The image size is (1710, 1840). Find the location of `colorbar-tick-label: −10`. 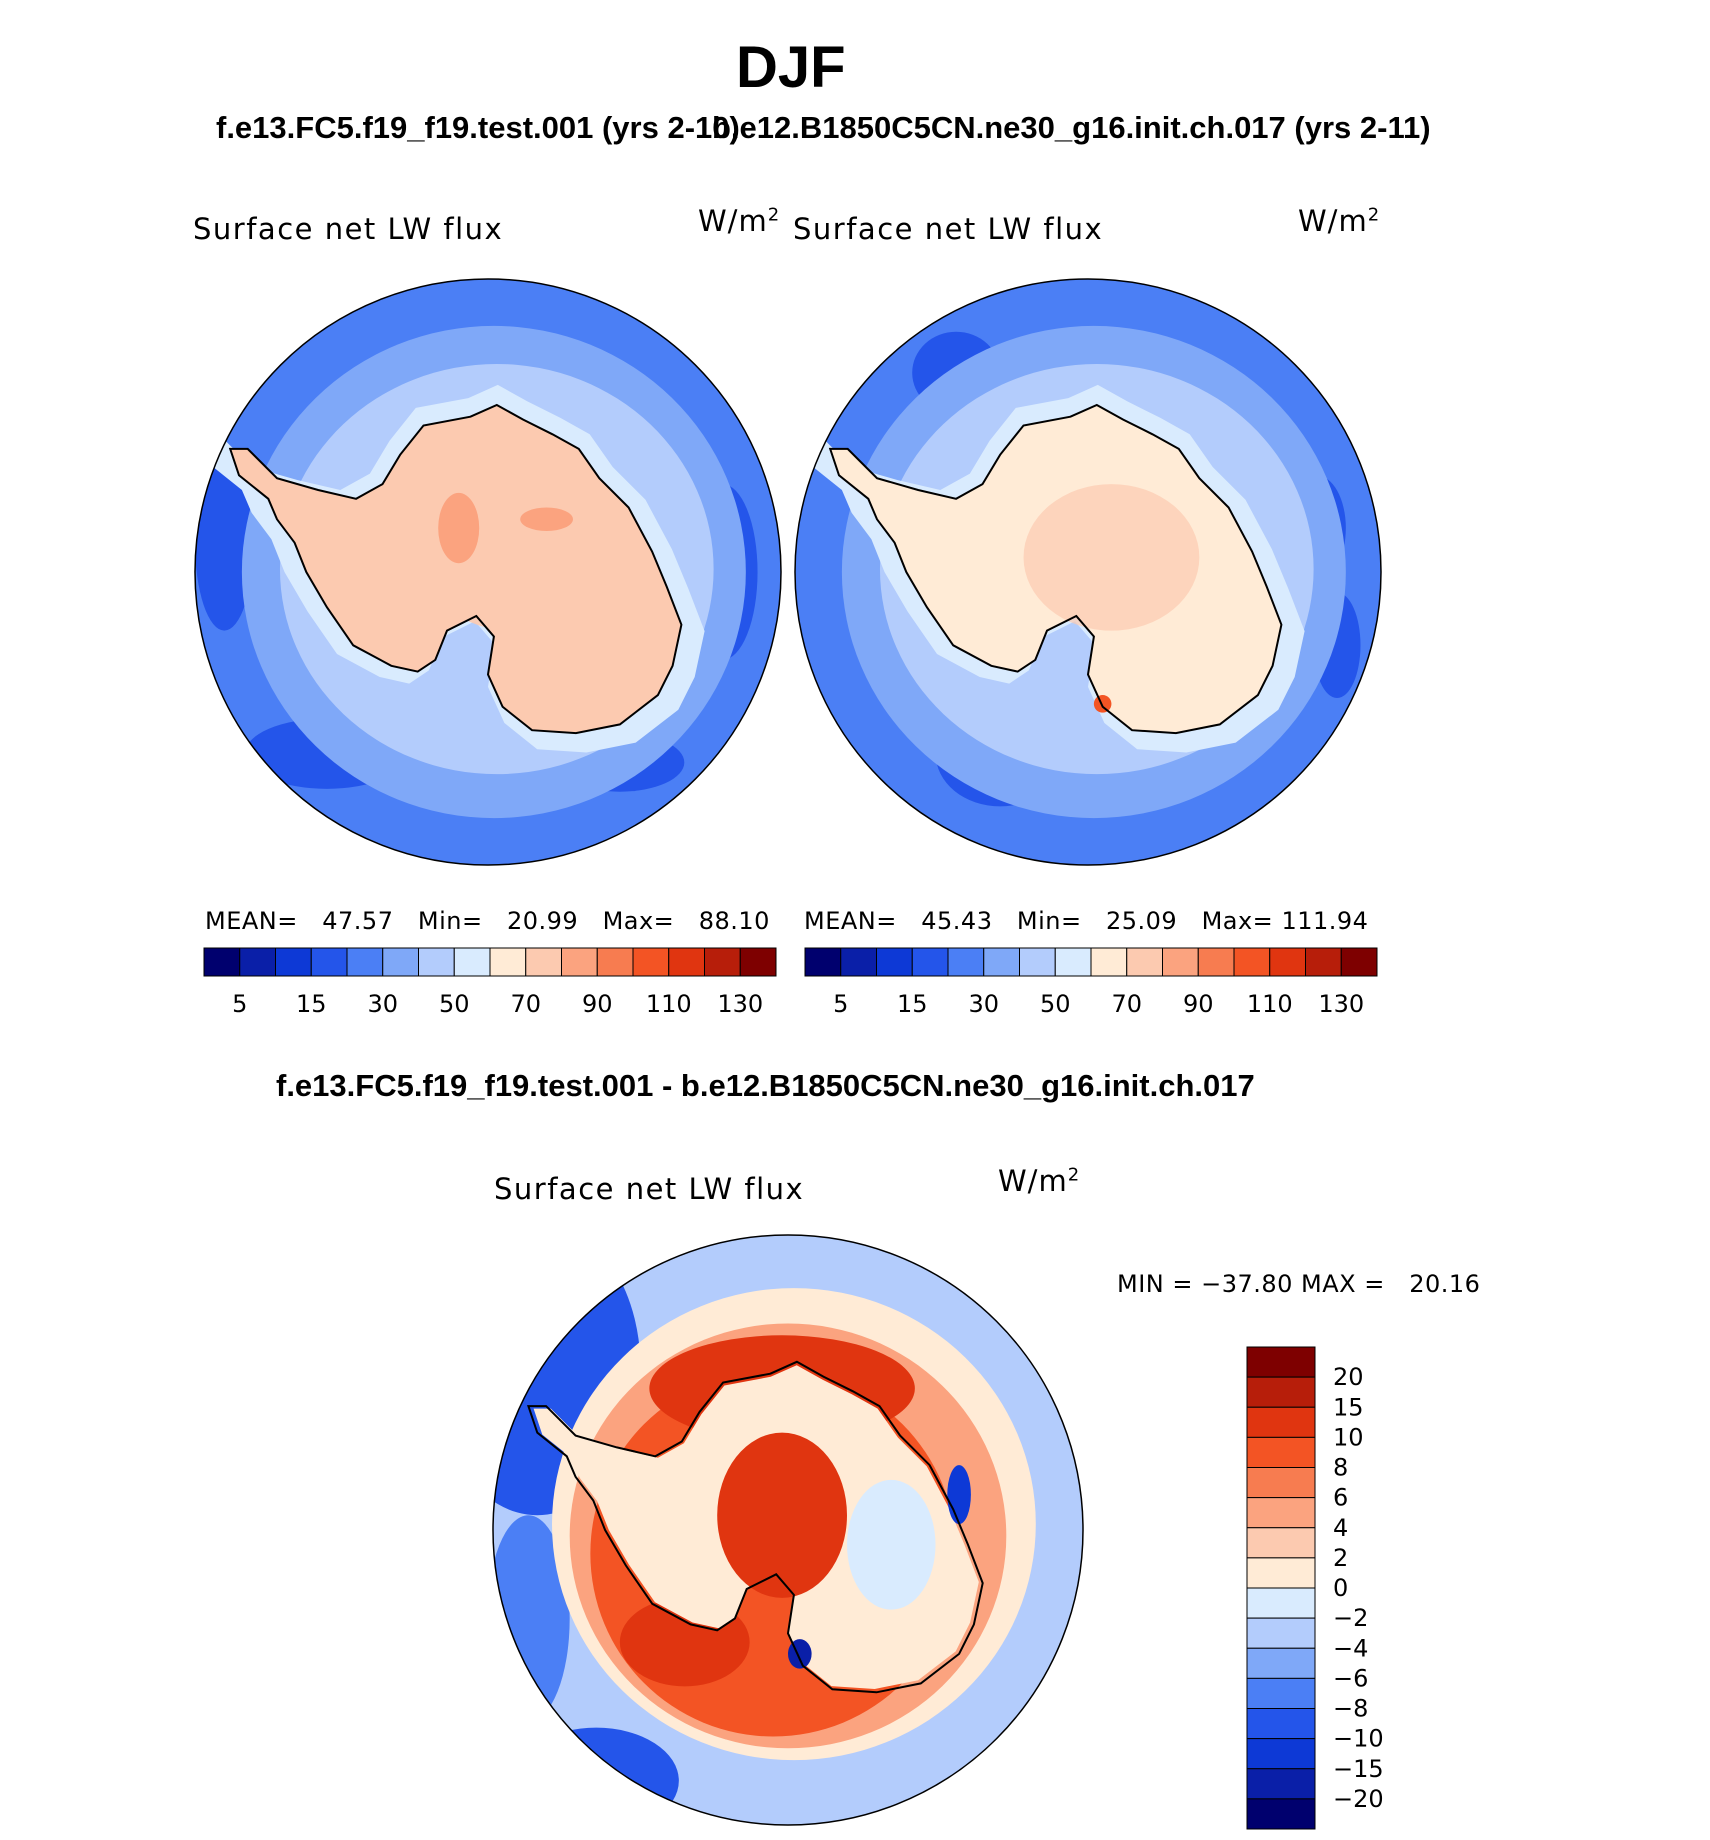

colorbar-tick-label: −10 is located at coordinates (1358, 1739).